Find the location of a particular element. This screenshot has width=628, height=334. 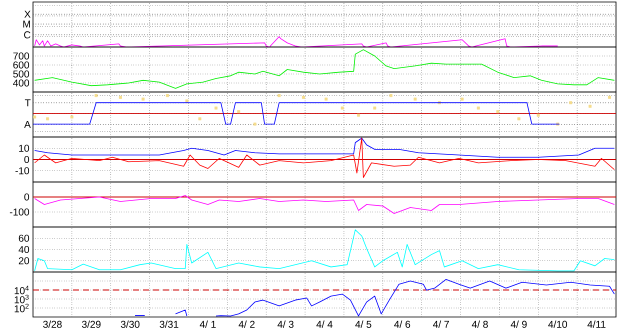

y-tick-label: 20 is located at coordinates (24, 260).